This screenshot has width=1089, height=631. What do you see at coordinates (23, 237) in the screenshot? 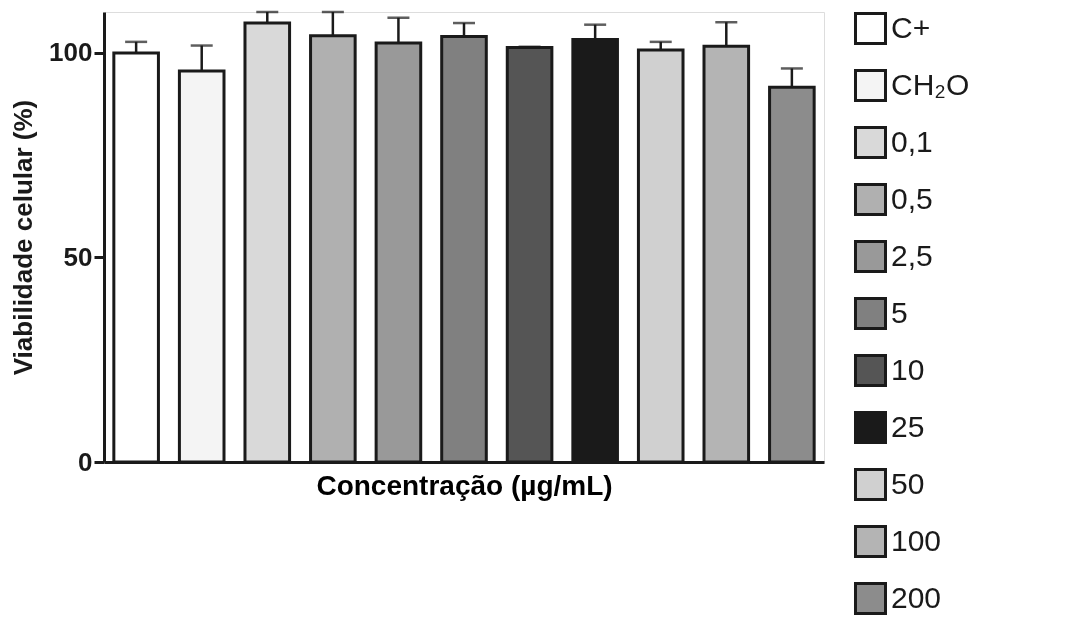
I see `y-axis-title: Viabilidade celular (%)` at bounding box center [23, 237].